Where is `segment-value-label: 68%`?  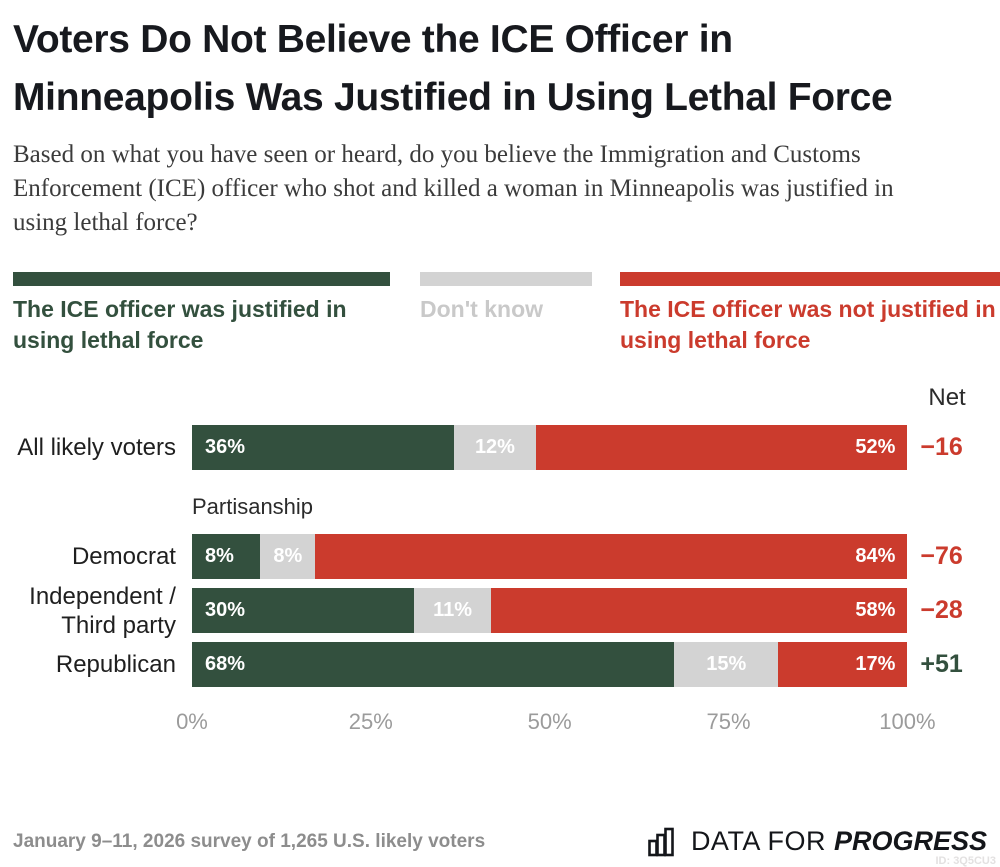 segment-value-label: 68% is located at coordinates (224, 664).